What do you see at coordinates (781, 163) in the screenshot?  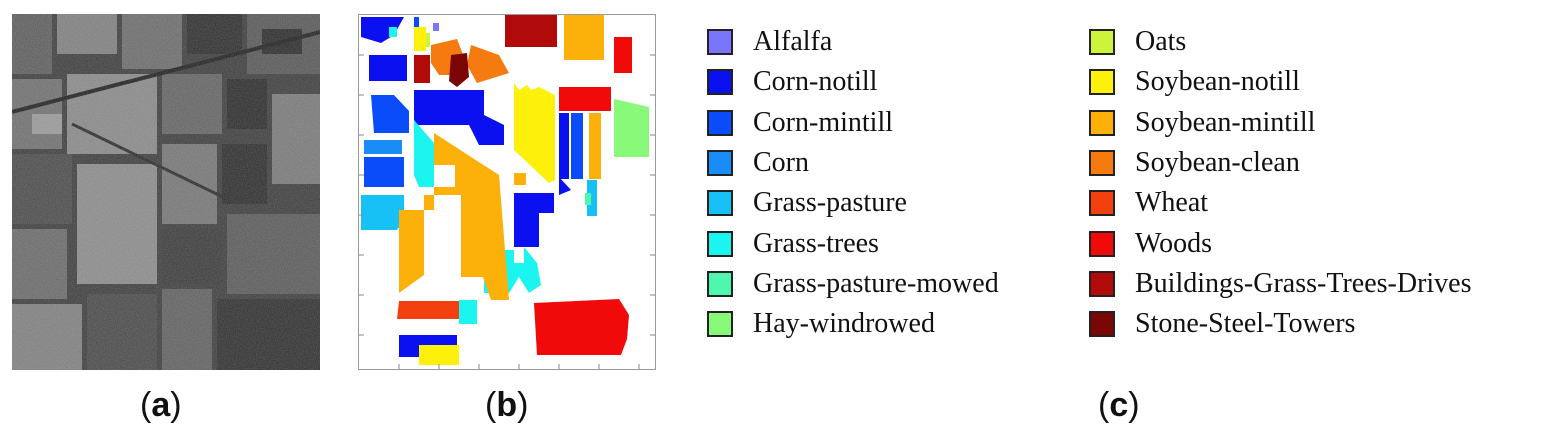 I see `legend-label: Corn` at bounding box center [781, 163].